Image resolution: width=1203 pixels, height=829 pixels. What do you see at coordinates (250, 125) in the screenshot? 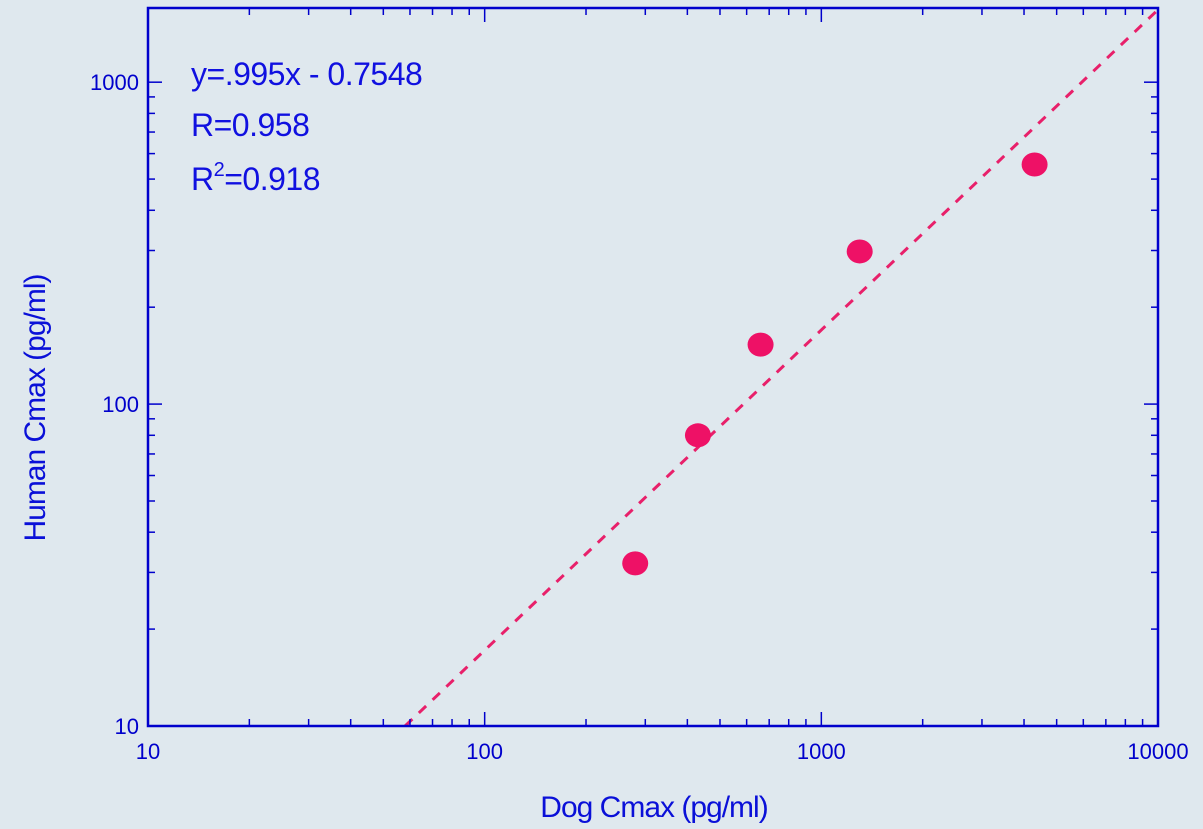
I see `r-label: R=0.958` at bounding box center [250, 125].